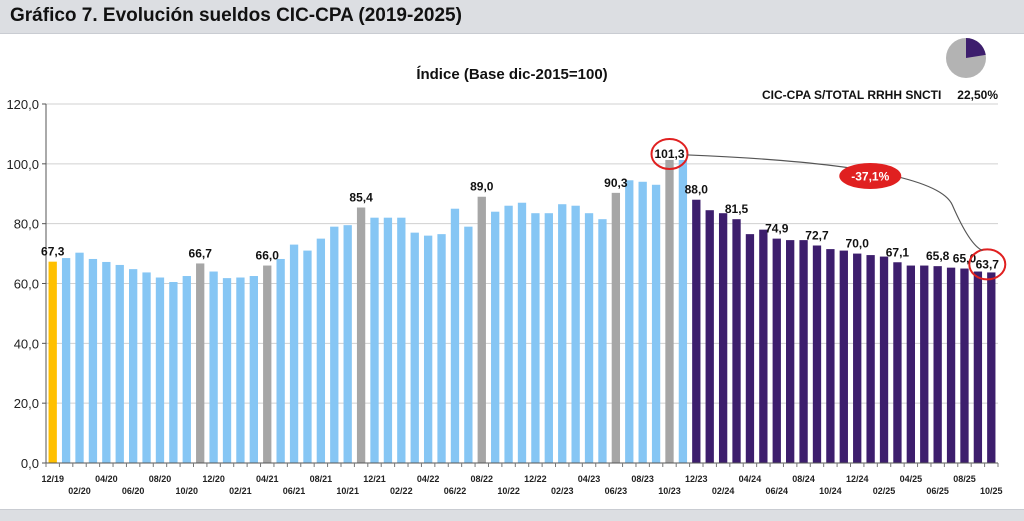  What do you see at coordinates (938, 256) in the screenshot?
I see `data-label: 65,8` at bounding box center [938, 256].